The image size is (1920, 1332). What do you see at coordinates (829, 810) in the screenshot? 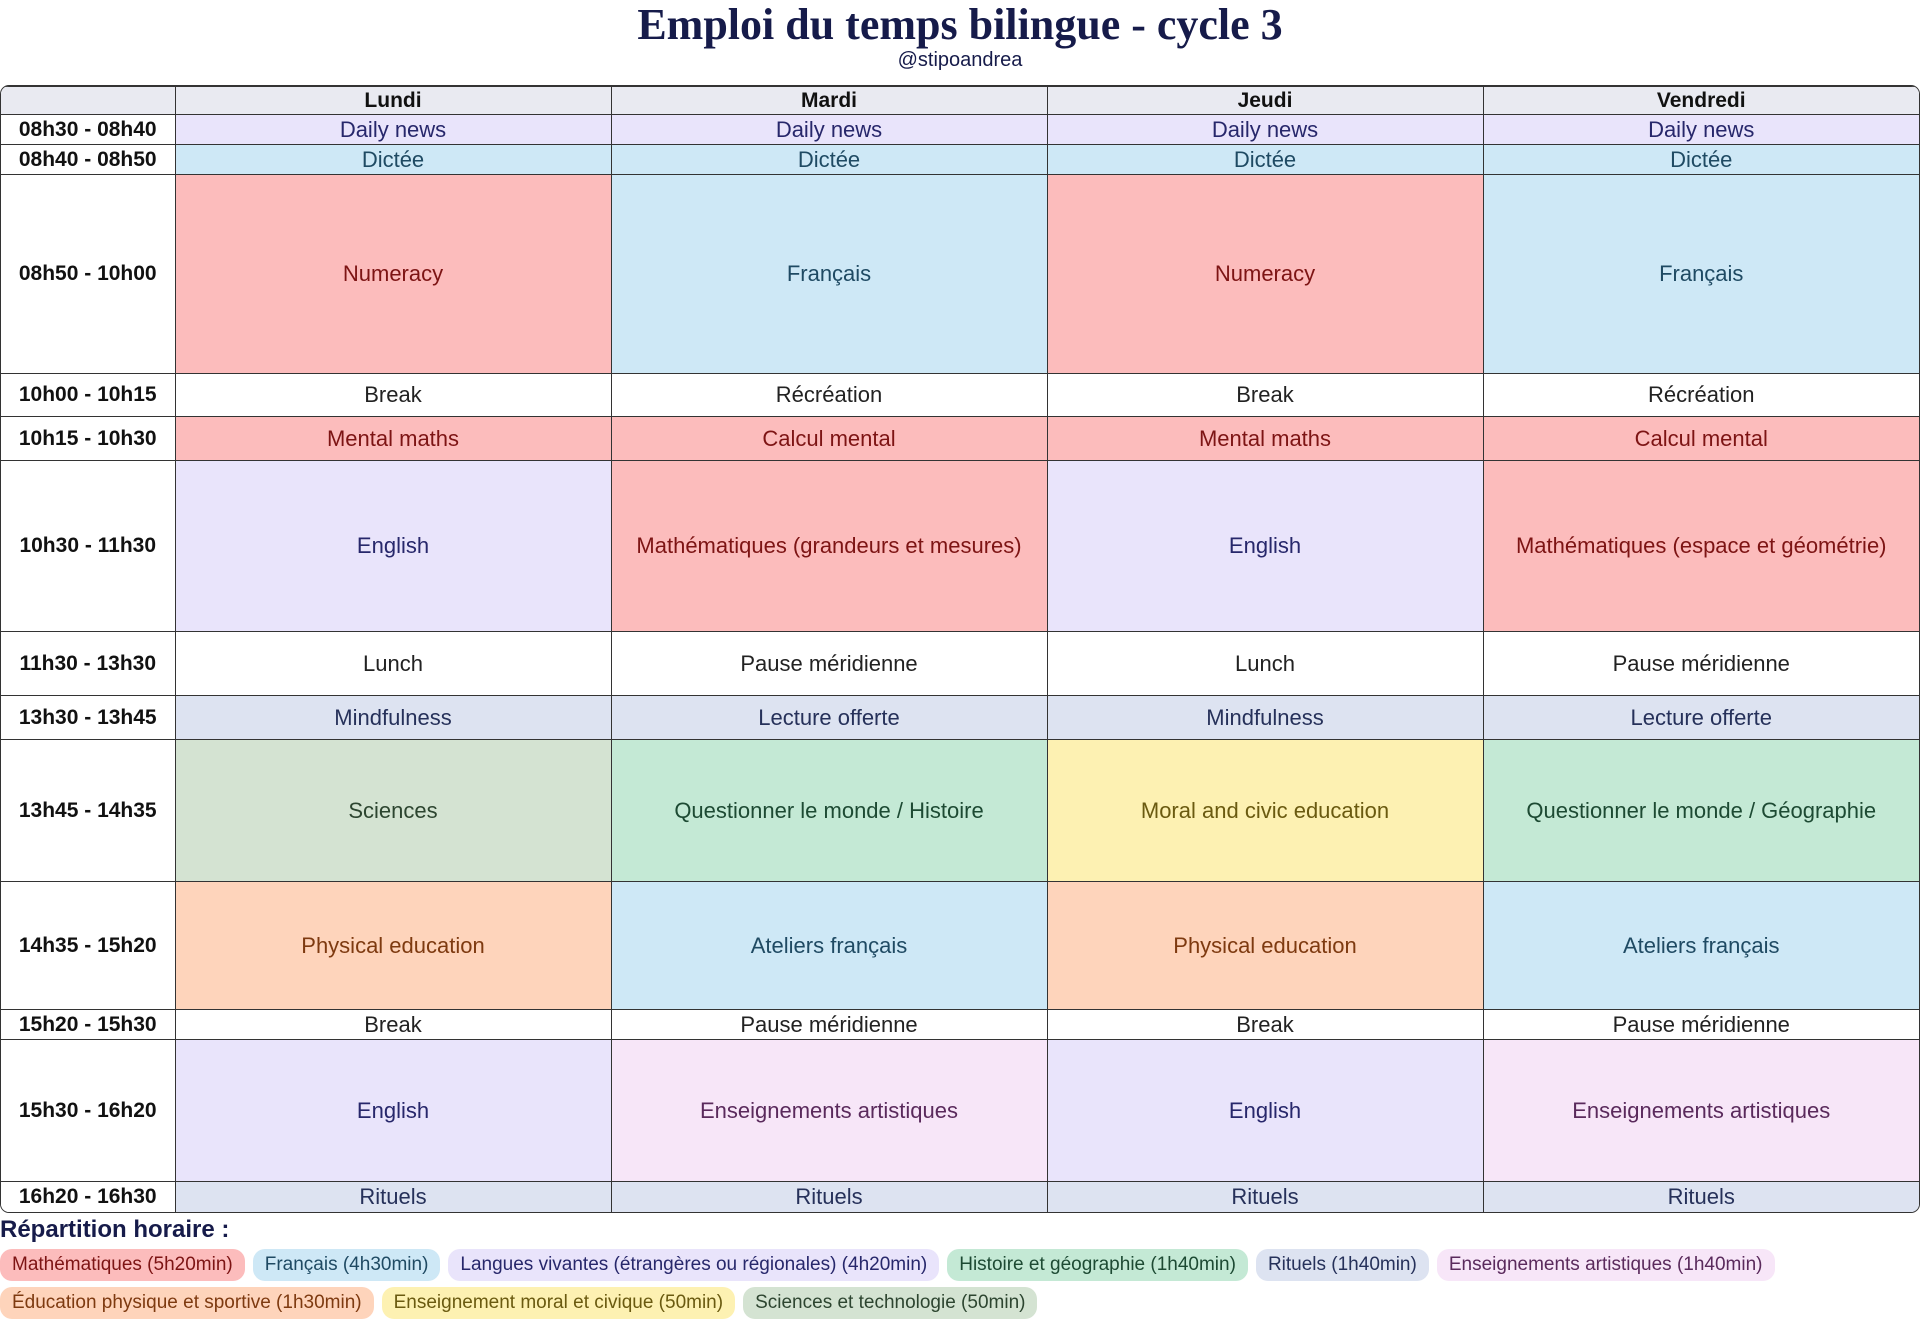
I see `lesson-cell: Questionner le monde / Histoire` at bounding box center [829, 810].